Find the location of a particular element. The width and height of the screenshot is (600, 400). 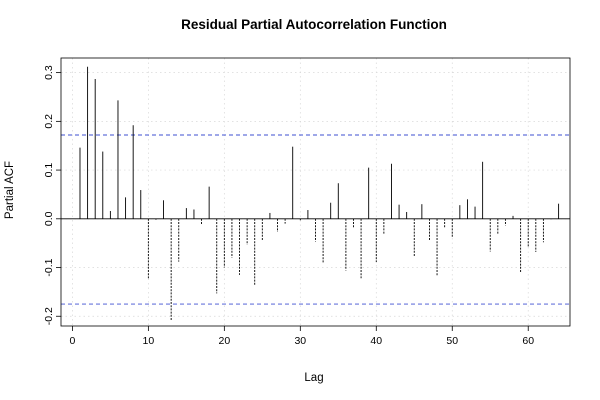

x-tick-label: 30 is located at coordinates (300, 341).